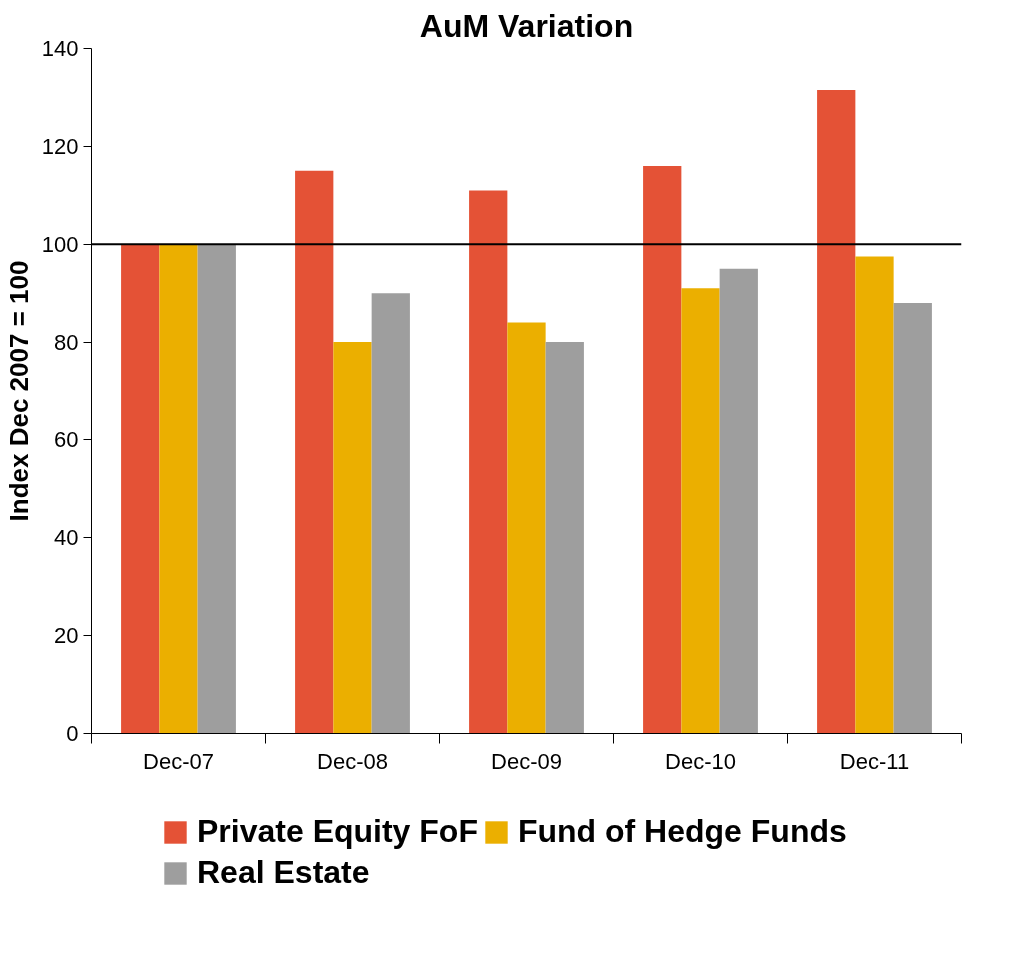 The width and height of the screenshot is (1021, 963). Describe the element at coordinates (72, 733) in the screenshot. I see `y-tick-label: 0` at that location.